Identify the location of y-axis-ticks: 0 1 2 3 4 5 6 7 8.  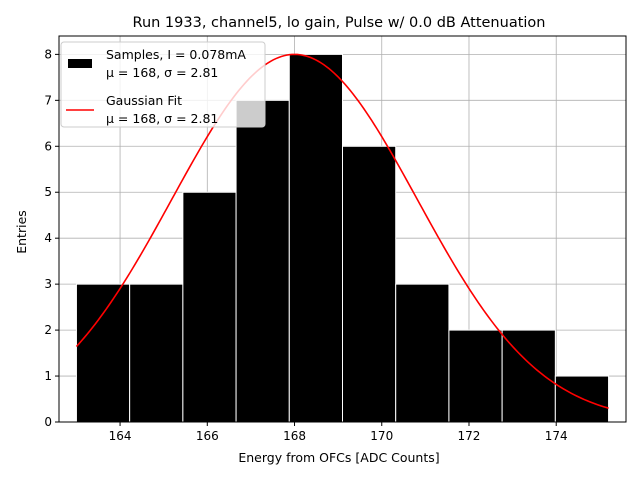
(51, 238).